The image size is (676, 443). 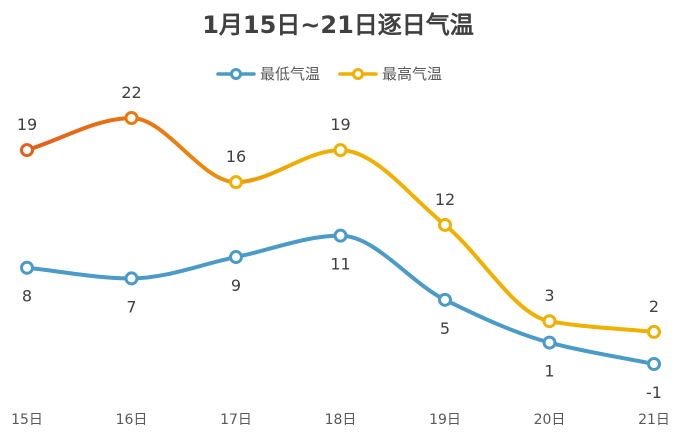 I want to click on data-label: 1, so click(x=549, y=371).